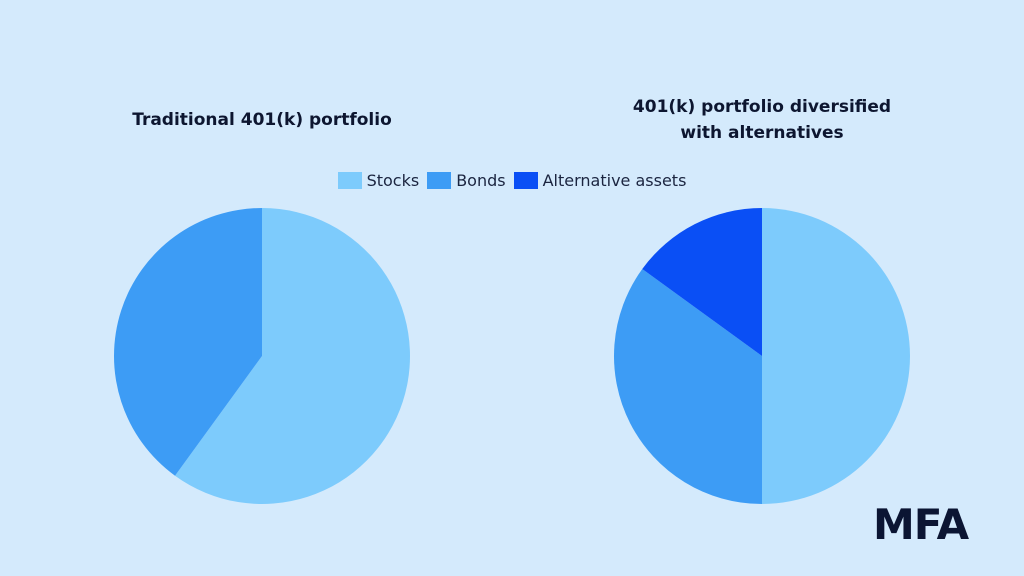 This screenshot has width=1024, height=576. Describe the element at coordinates (614, 180) in the screenshot. I see `legend-label: Alternative assets` at that location.